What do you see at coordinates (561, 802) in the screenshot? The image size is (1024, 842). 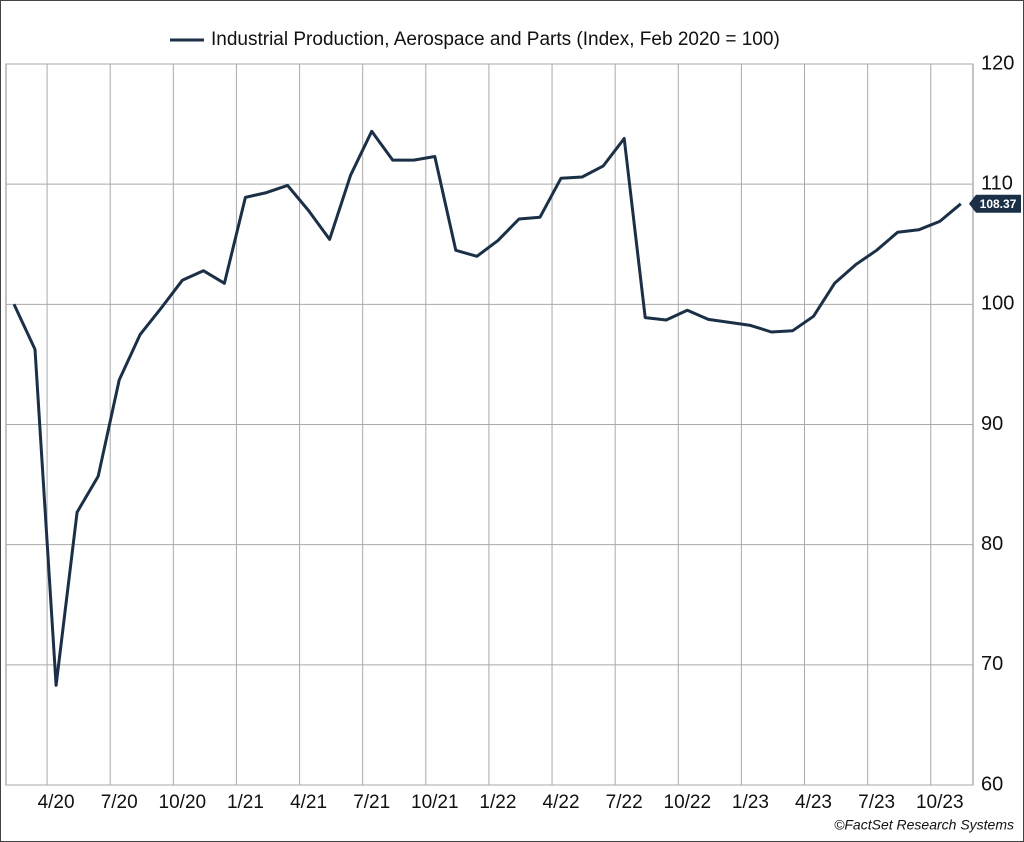 I see `x-tick-label: 4/22` at bounding box center [561, 802].